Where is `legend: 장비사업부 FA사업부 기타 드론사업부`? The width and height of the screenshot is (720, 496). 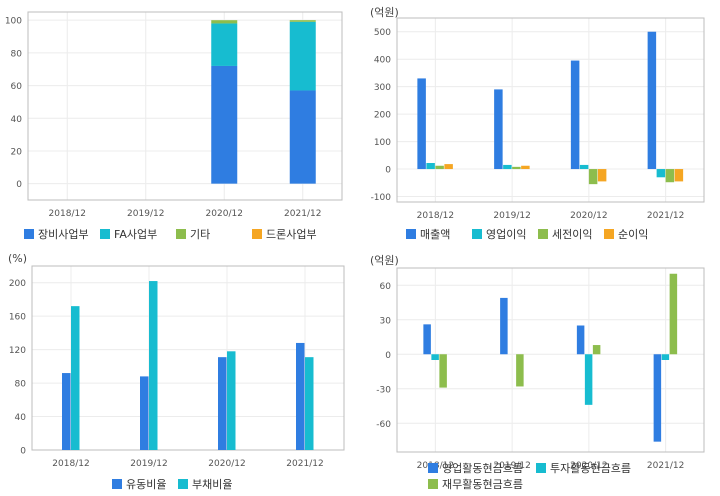 legend: 장비사업부 FA사업부 기타 드론사업부 is located at coordinates (180, 236).